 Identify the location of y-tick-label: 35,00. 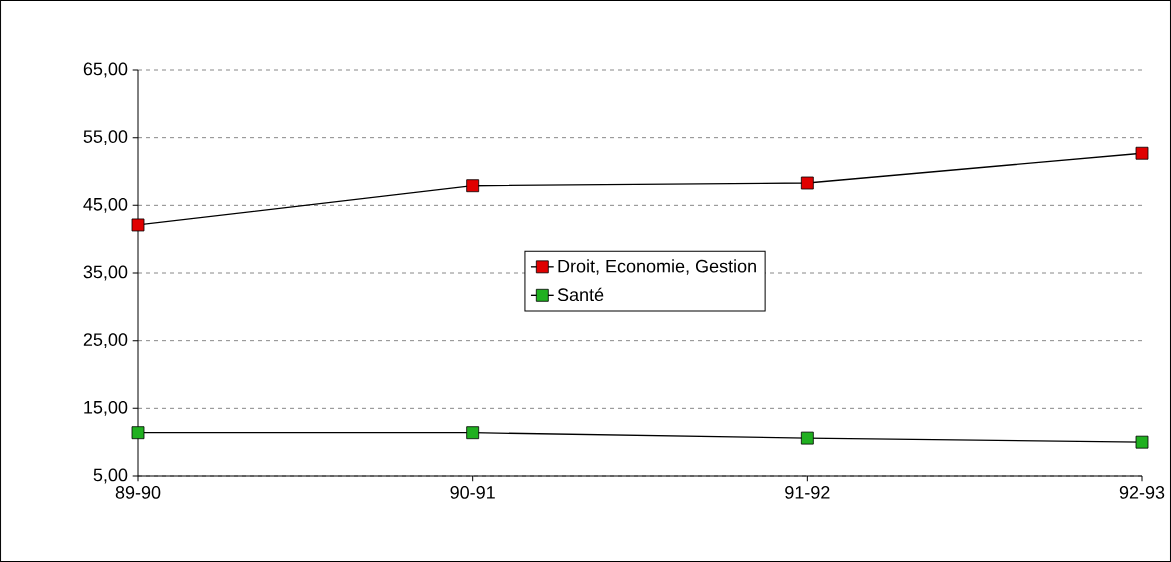
(105, 273).